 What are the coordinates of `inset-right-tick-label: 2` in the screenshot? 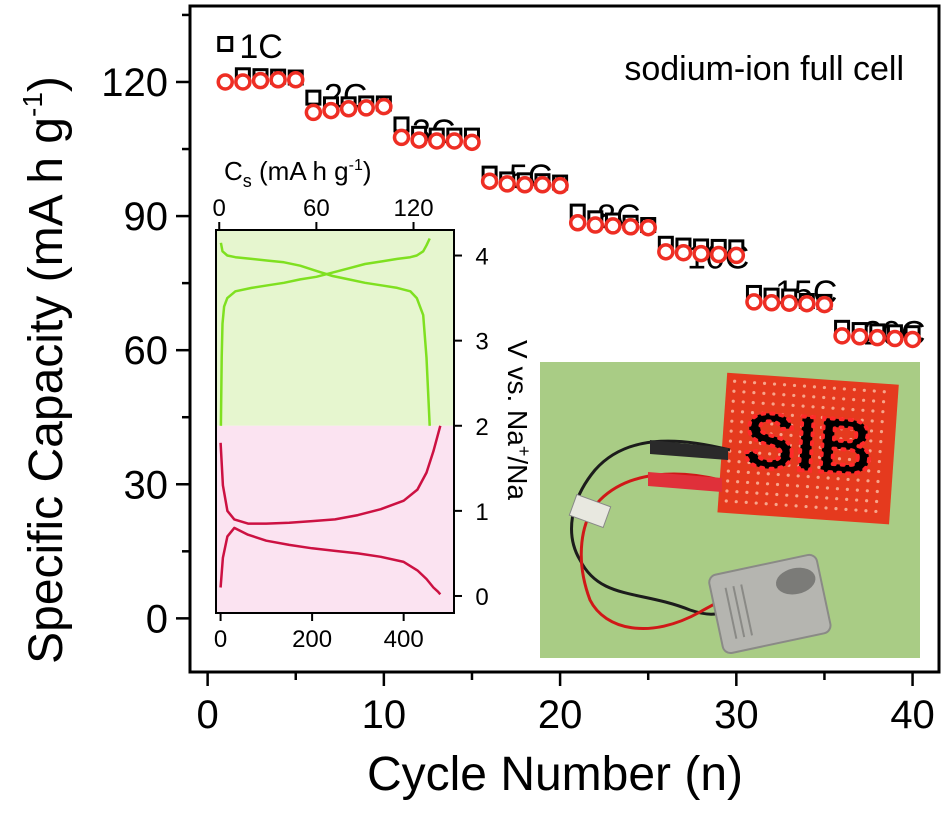 It's located at (481, 427).